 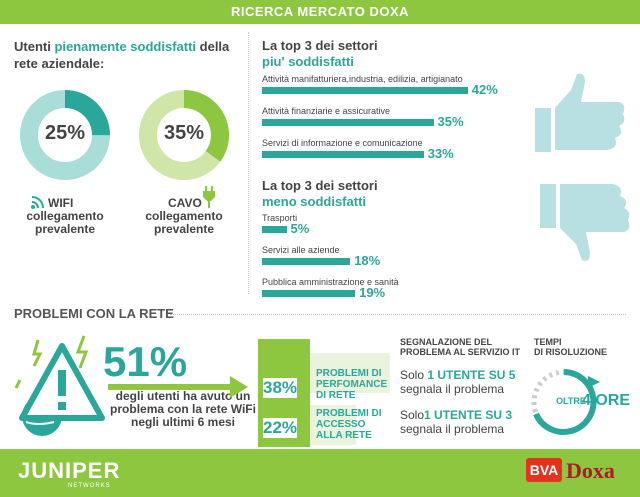 What do you see at coordinates (468, 415) in the screenshot?
I see `signal-access-highlight: 1 UTENTE SU 3` at bounding box center [468, 415].